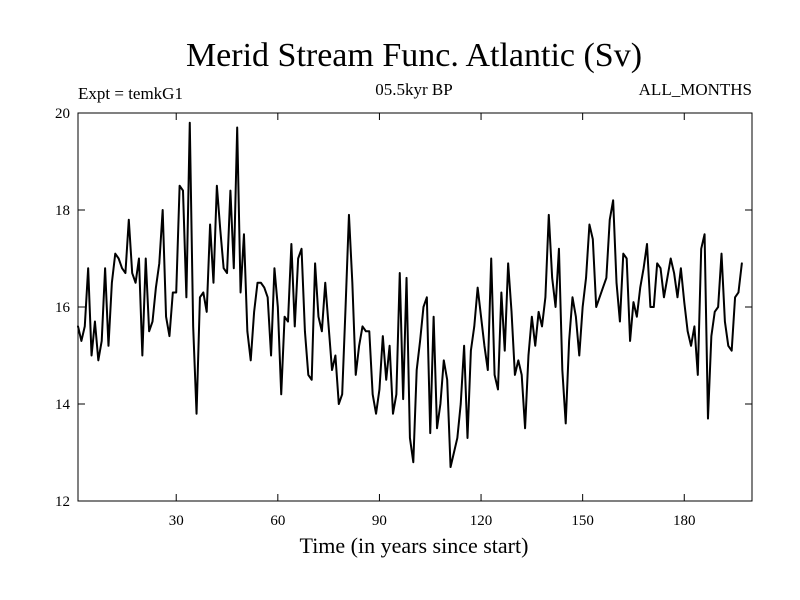 The height and width of the screenshot is (600, 800). Describe the element at coordinates (582, 521) in the screenshot. I see `x-tick-label: 150` at that location.